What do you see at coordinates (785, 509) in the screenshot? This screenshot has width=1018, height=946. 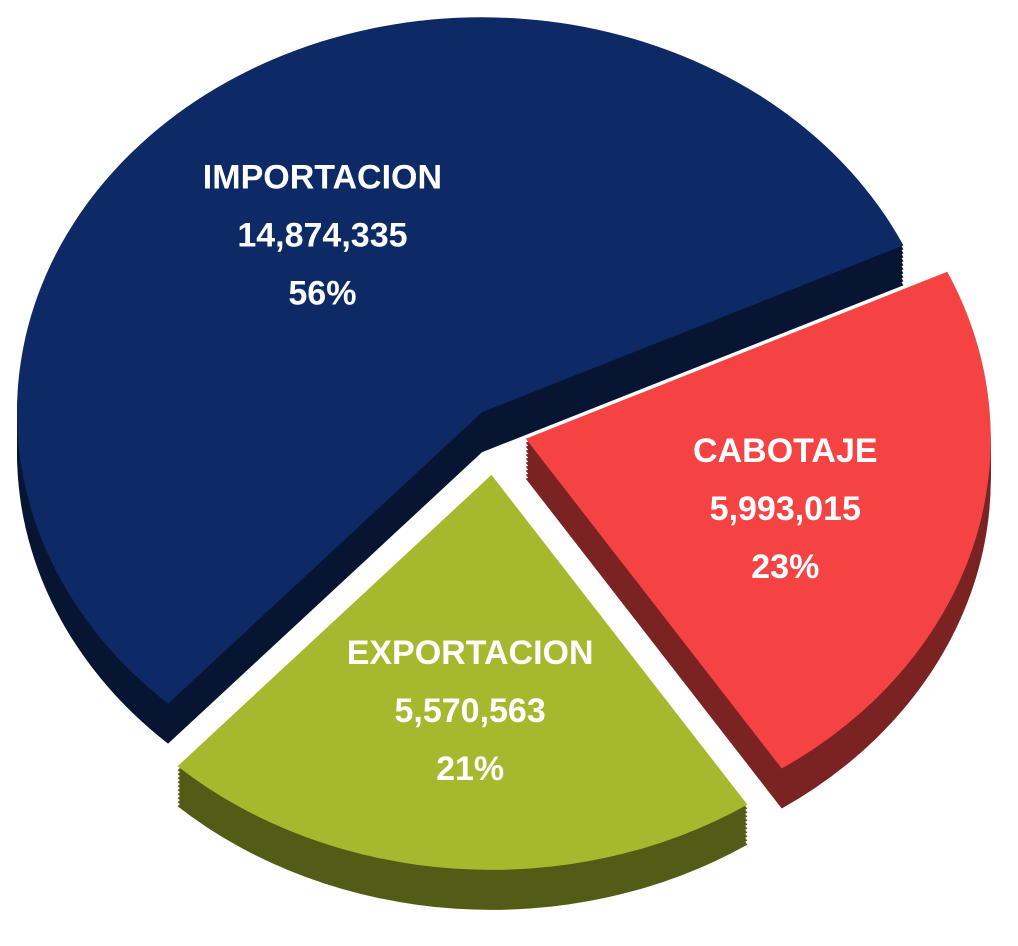 I see `slice-value: 5,993,015` at bounding box center [785, 509].